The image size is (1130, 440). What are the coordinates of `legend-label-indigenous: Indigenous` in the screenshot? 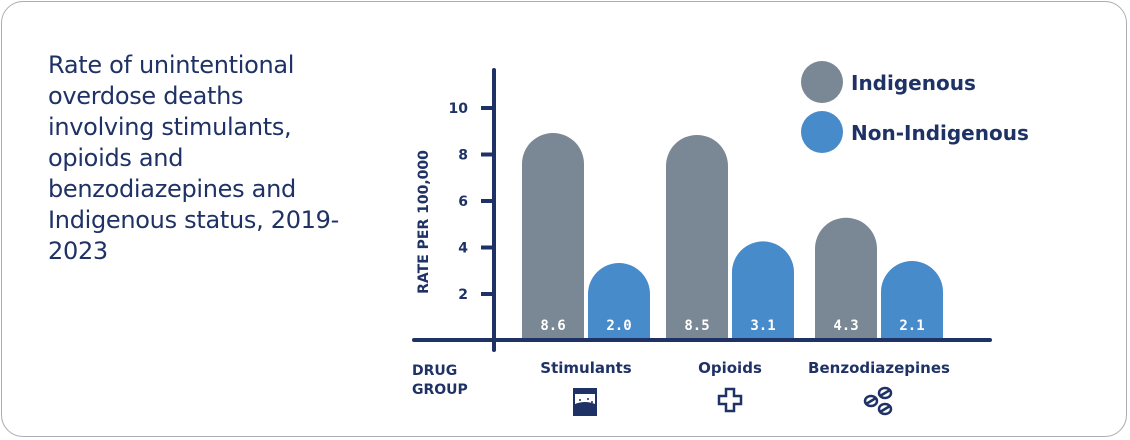 It's located at (913, 83).